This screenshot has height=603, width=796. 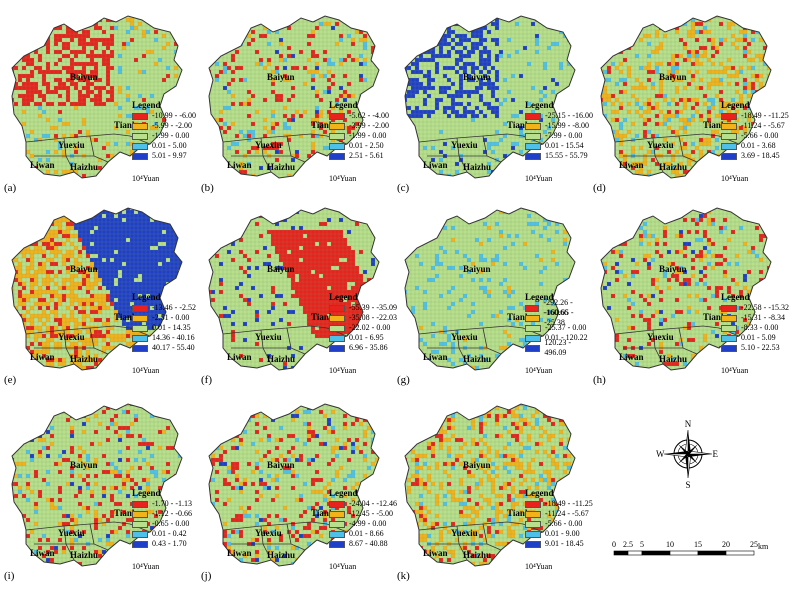 I want to click on legend-range: -11.24 - -5.67, so click(x=567, y=513).